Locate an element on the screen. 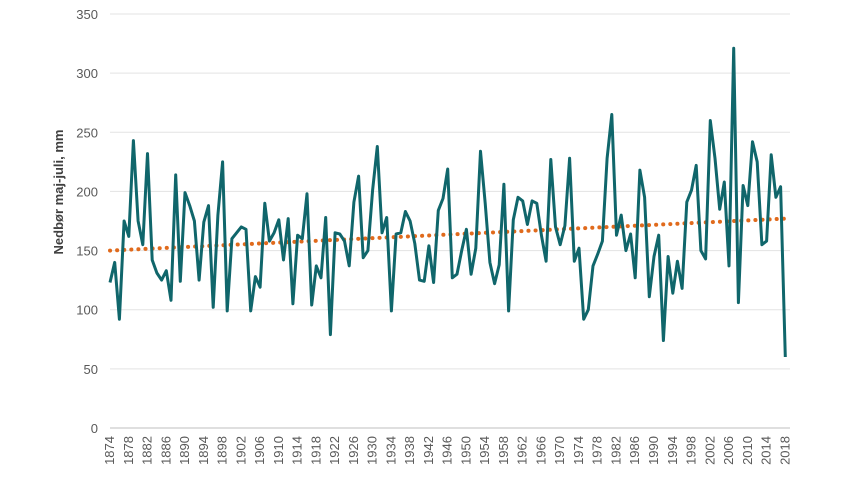 This screenshot has height=478, width=850. y-axis-ticks: 0 50 100 150 200 250 300 350 is located at coordinates (87, 221).